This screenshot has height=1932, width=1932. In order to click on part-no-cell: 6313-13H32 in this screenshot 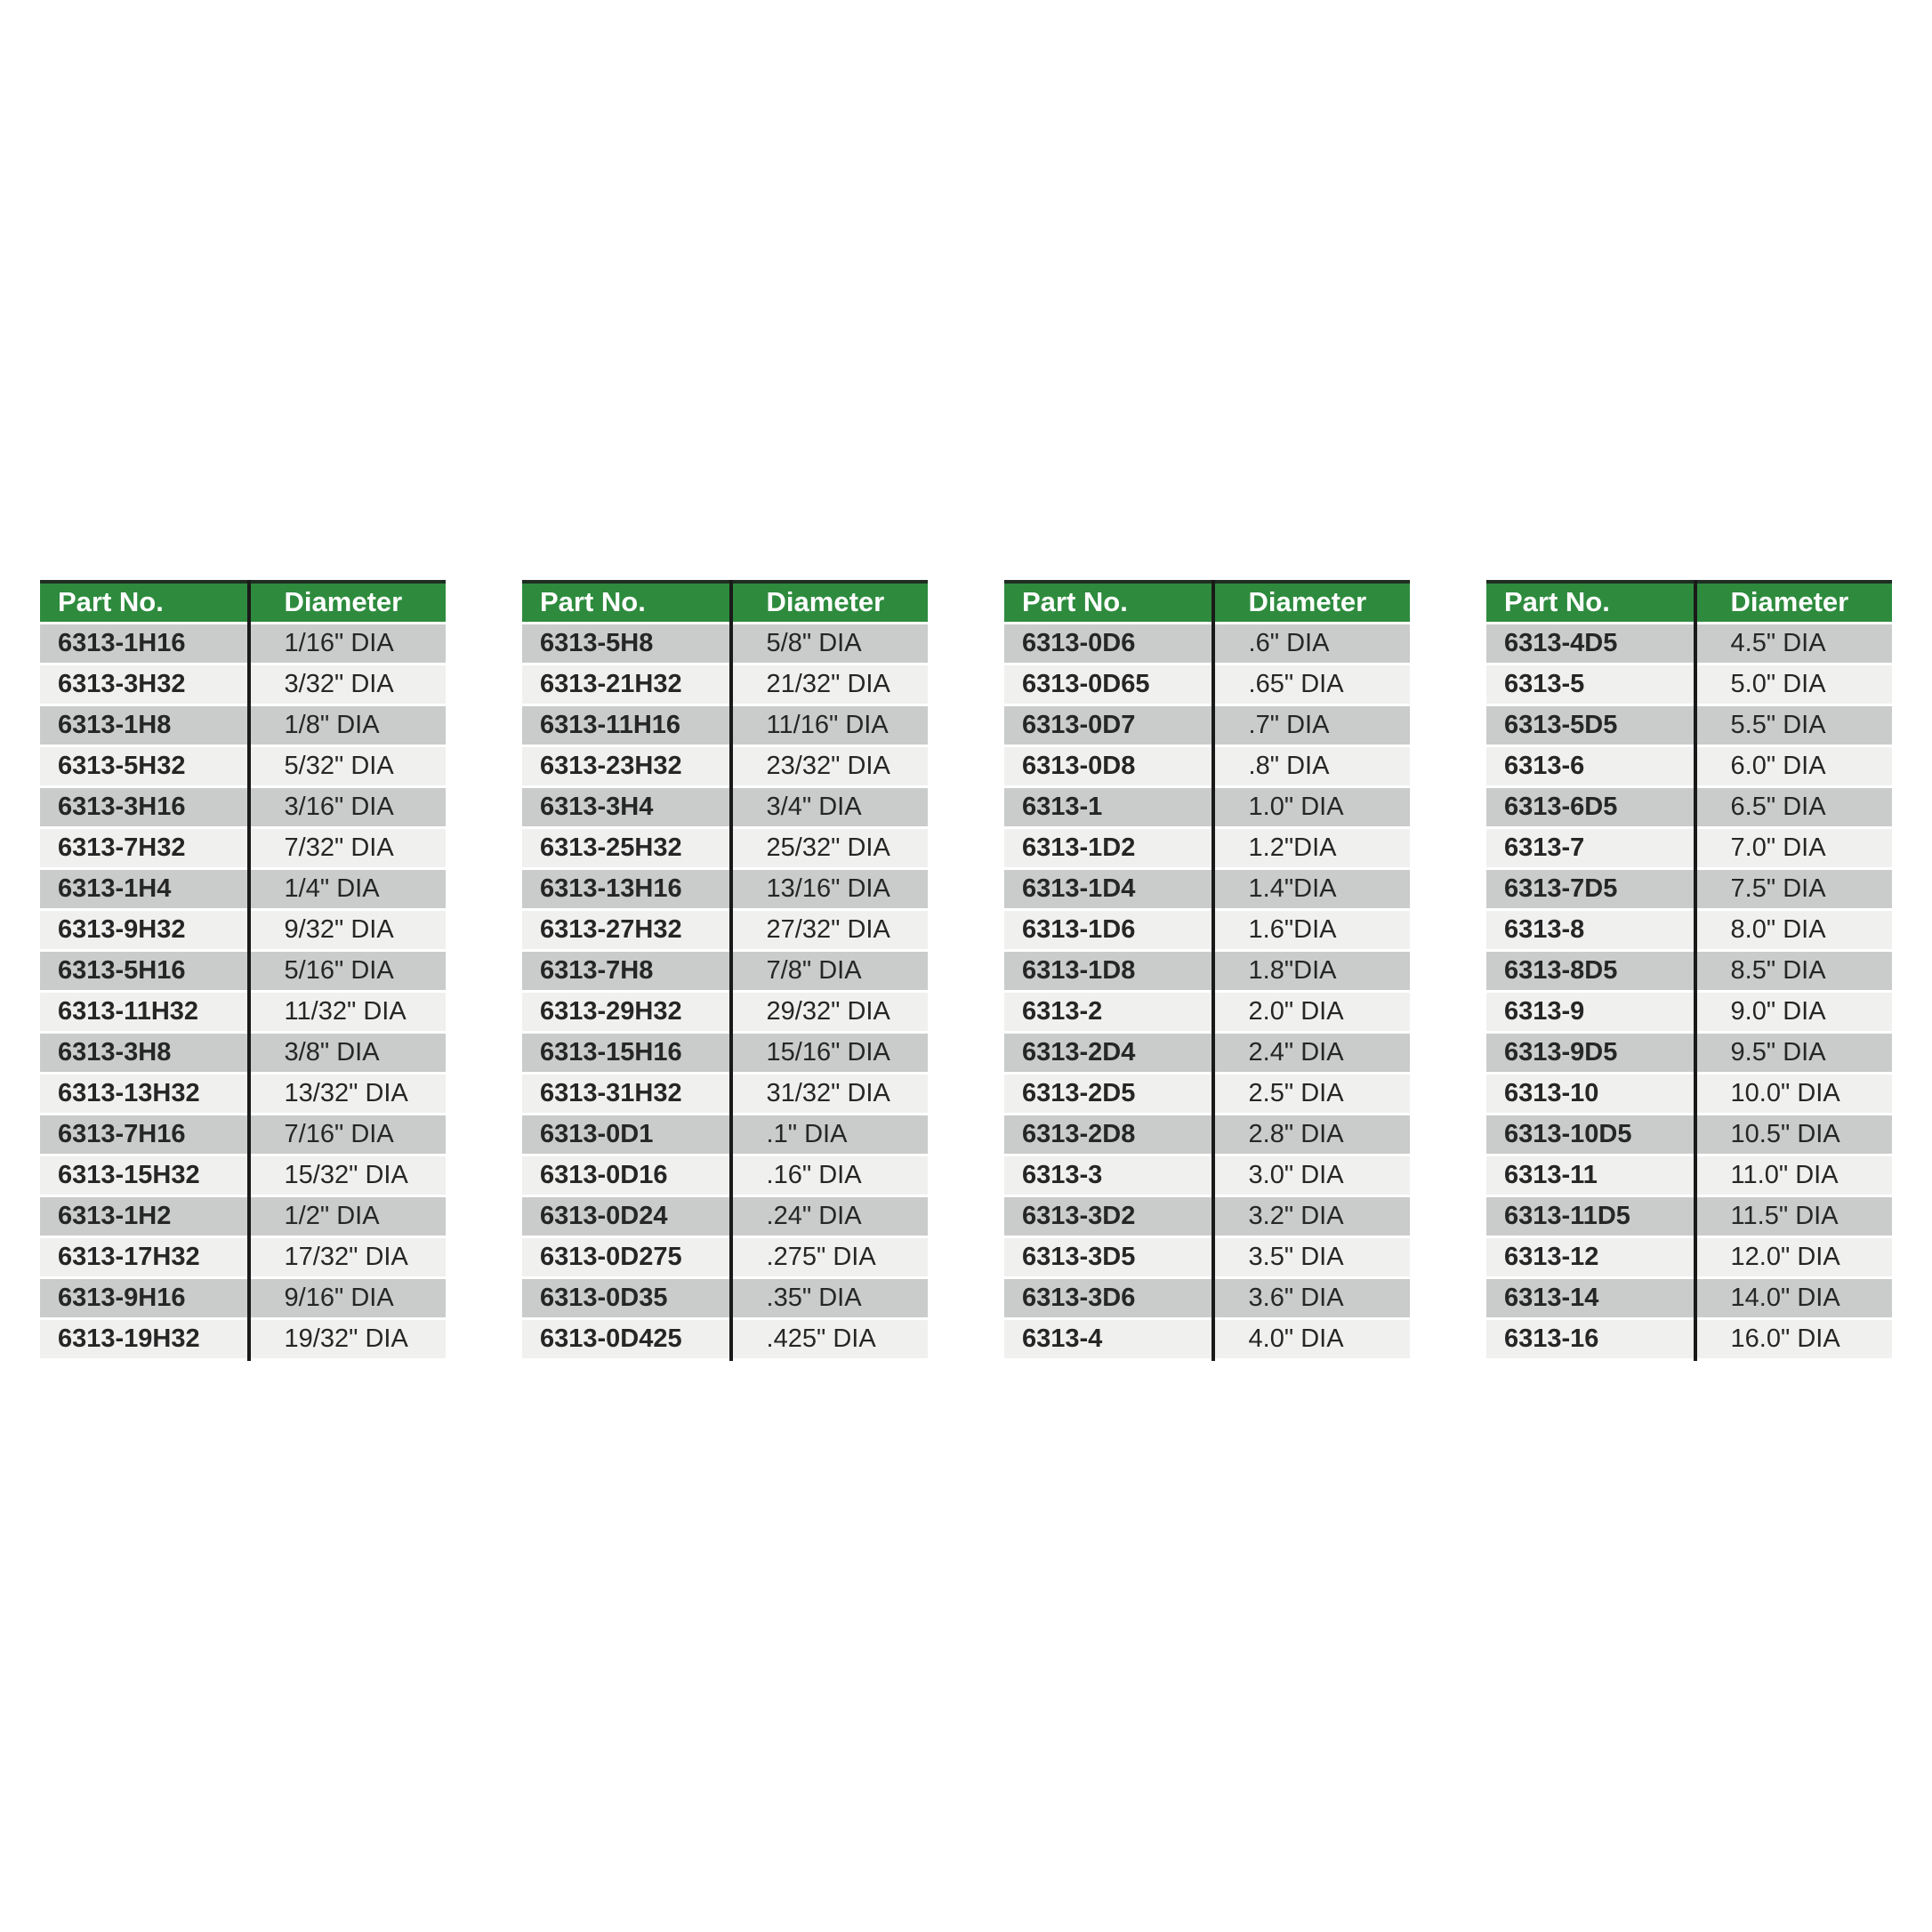, I will do `click(143, 1094)`.